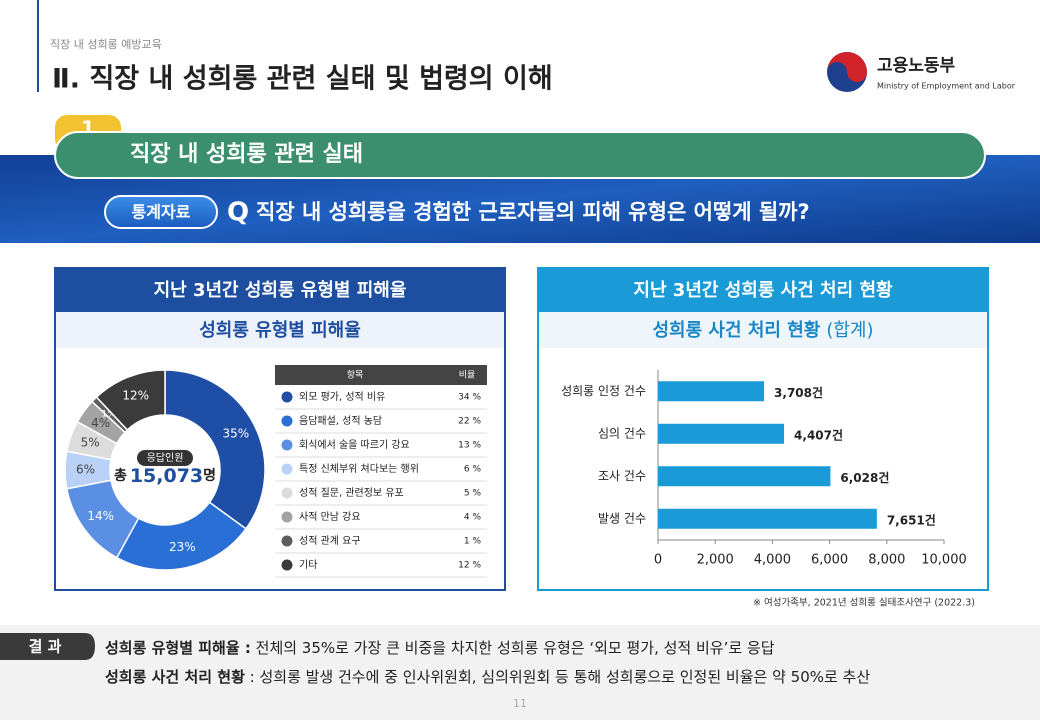  Describe the element at coordinates (342, 397) in the screenshot. I see `legend-label: 외모 평가, 성적 비유` at that location.